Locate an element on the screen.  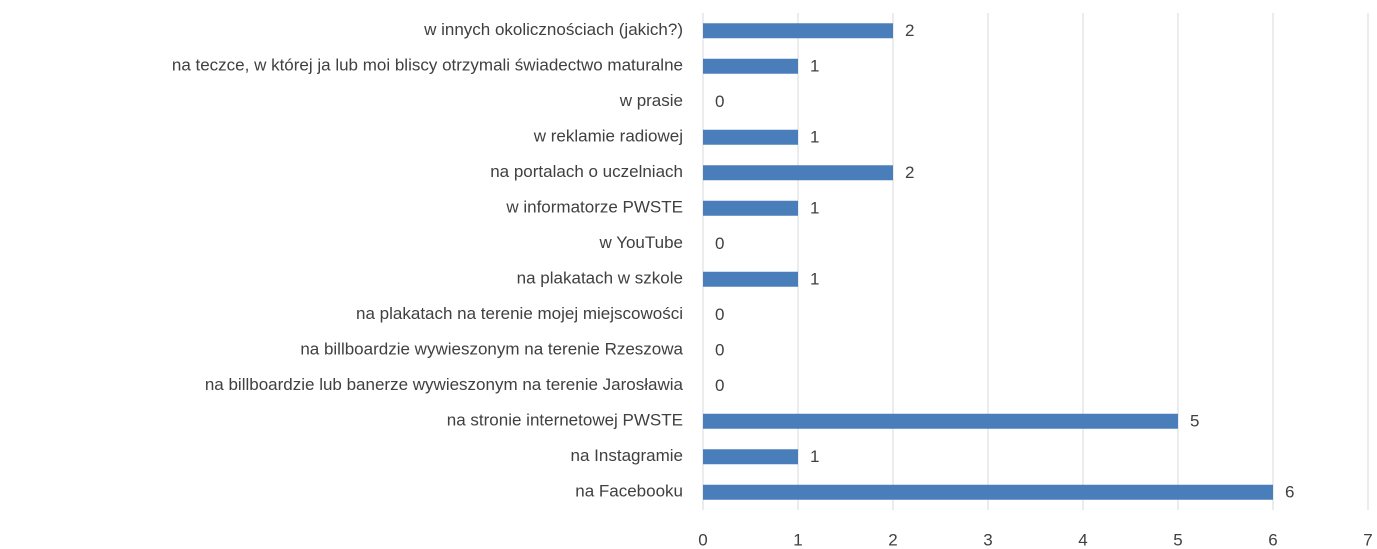
x-tick-label: 1 is located at coordinates (797, 539).